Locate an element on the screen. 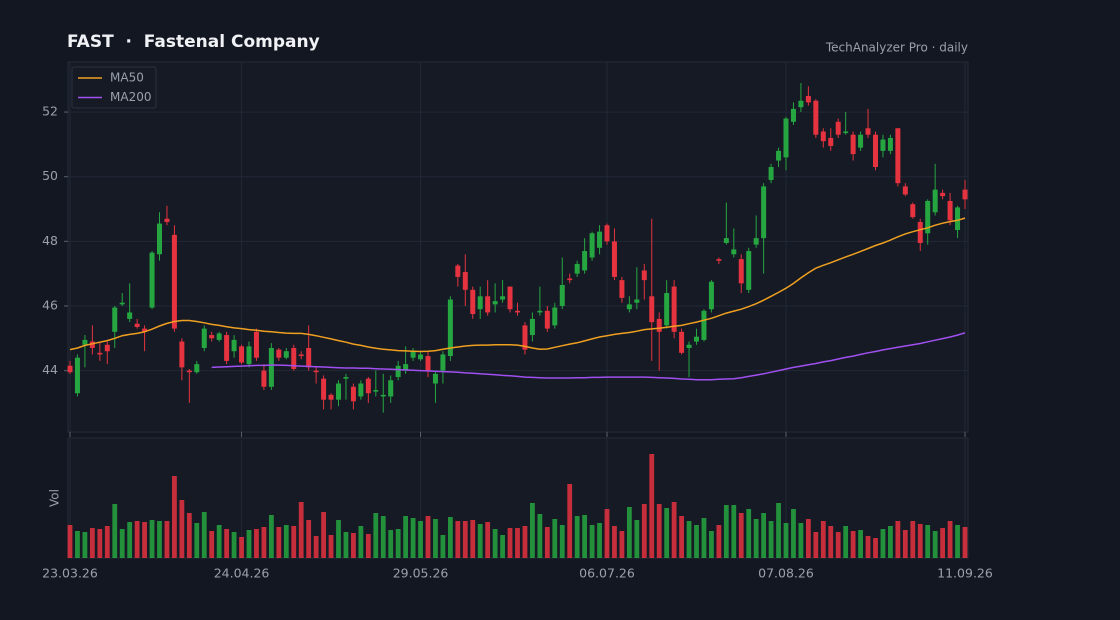 This screenshot has width=1120, height=620. legend-label: MA200 is located at coordinates (130, 97).